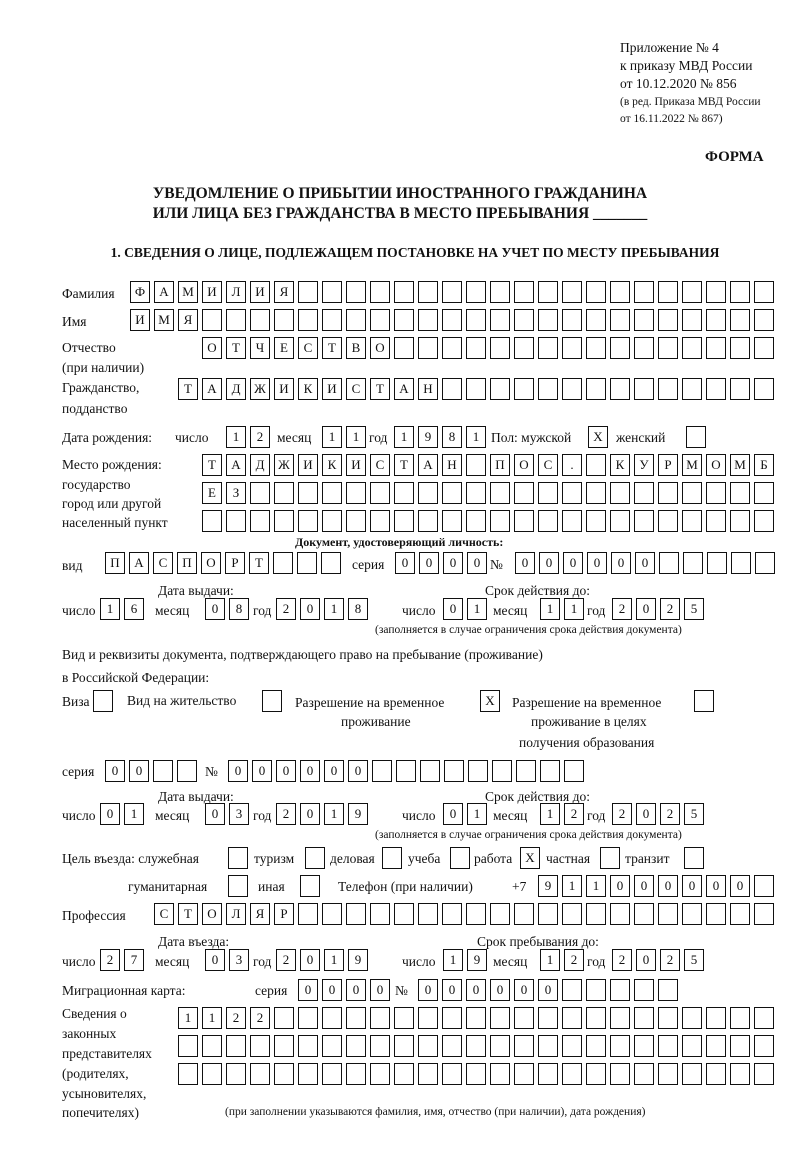 This screenshot has width=800, height=1163. I want to click on letter-box: С, so click(548, 465).